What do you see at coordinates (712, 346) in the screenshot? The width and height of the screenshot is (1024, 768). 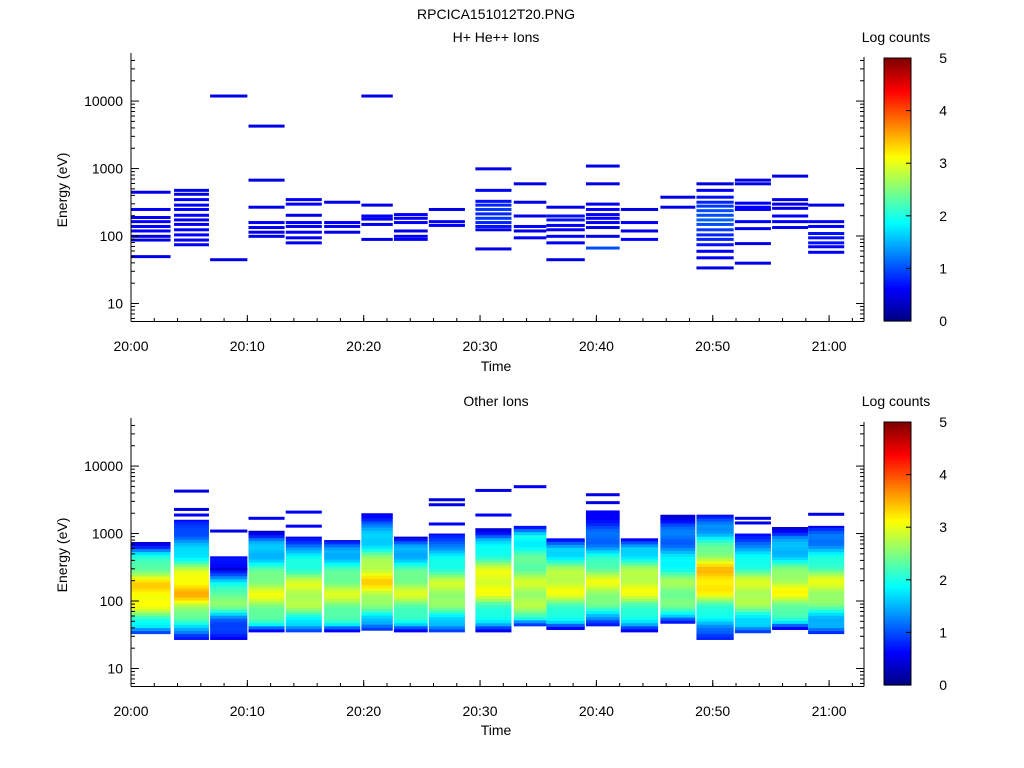 I see `panel-1-xtick-label: 20:50` at bounding box center [712, 346].